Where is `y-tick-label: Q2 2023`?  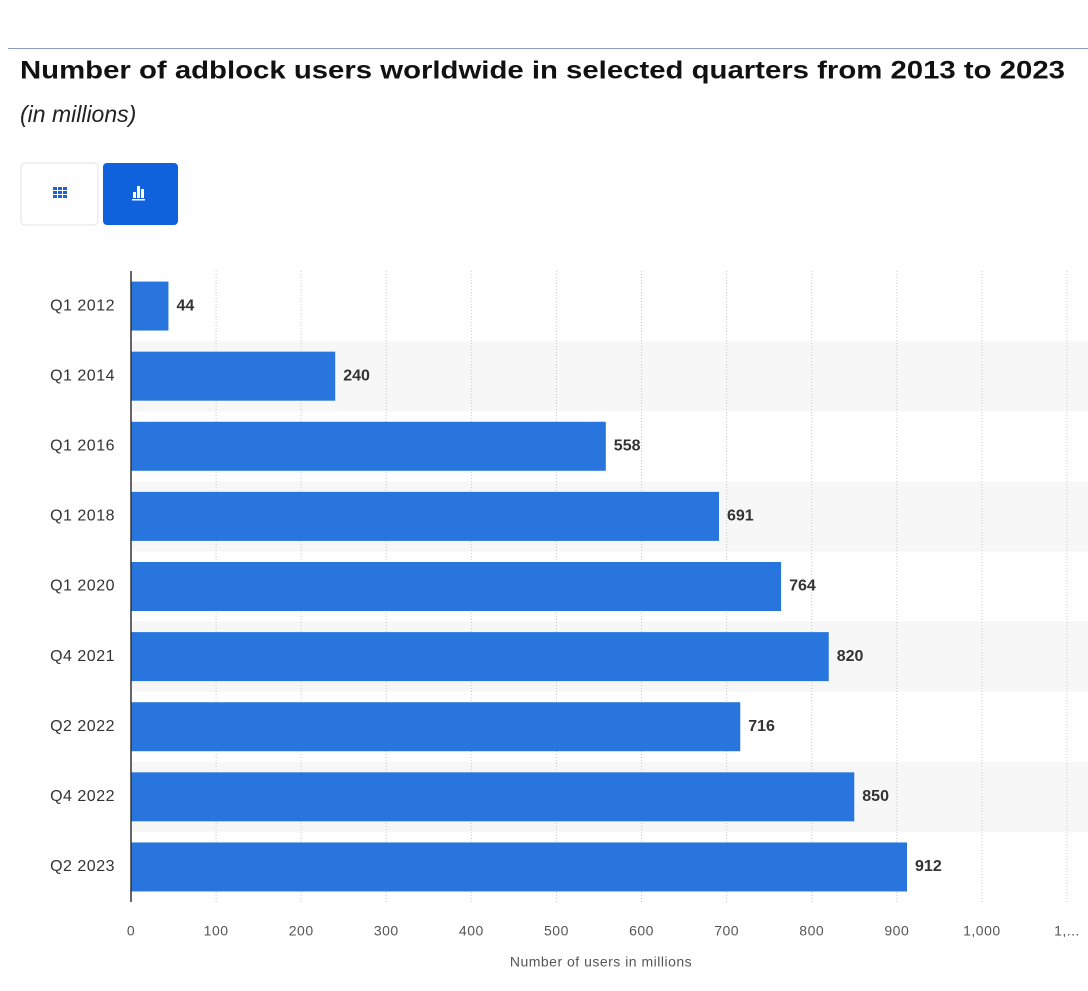 y-tick-label: Q2 2023 is located at coordinates (82, 866).